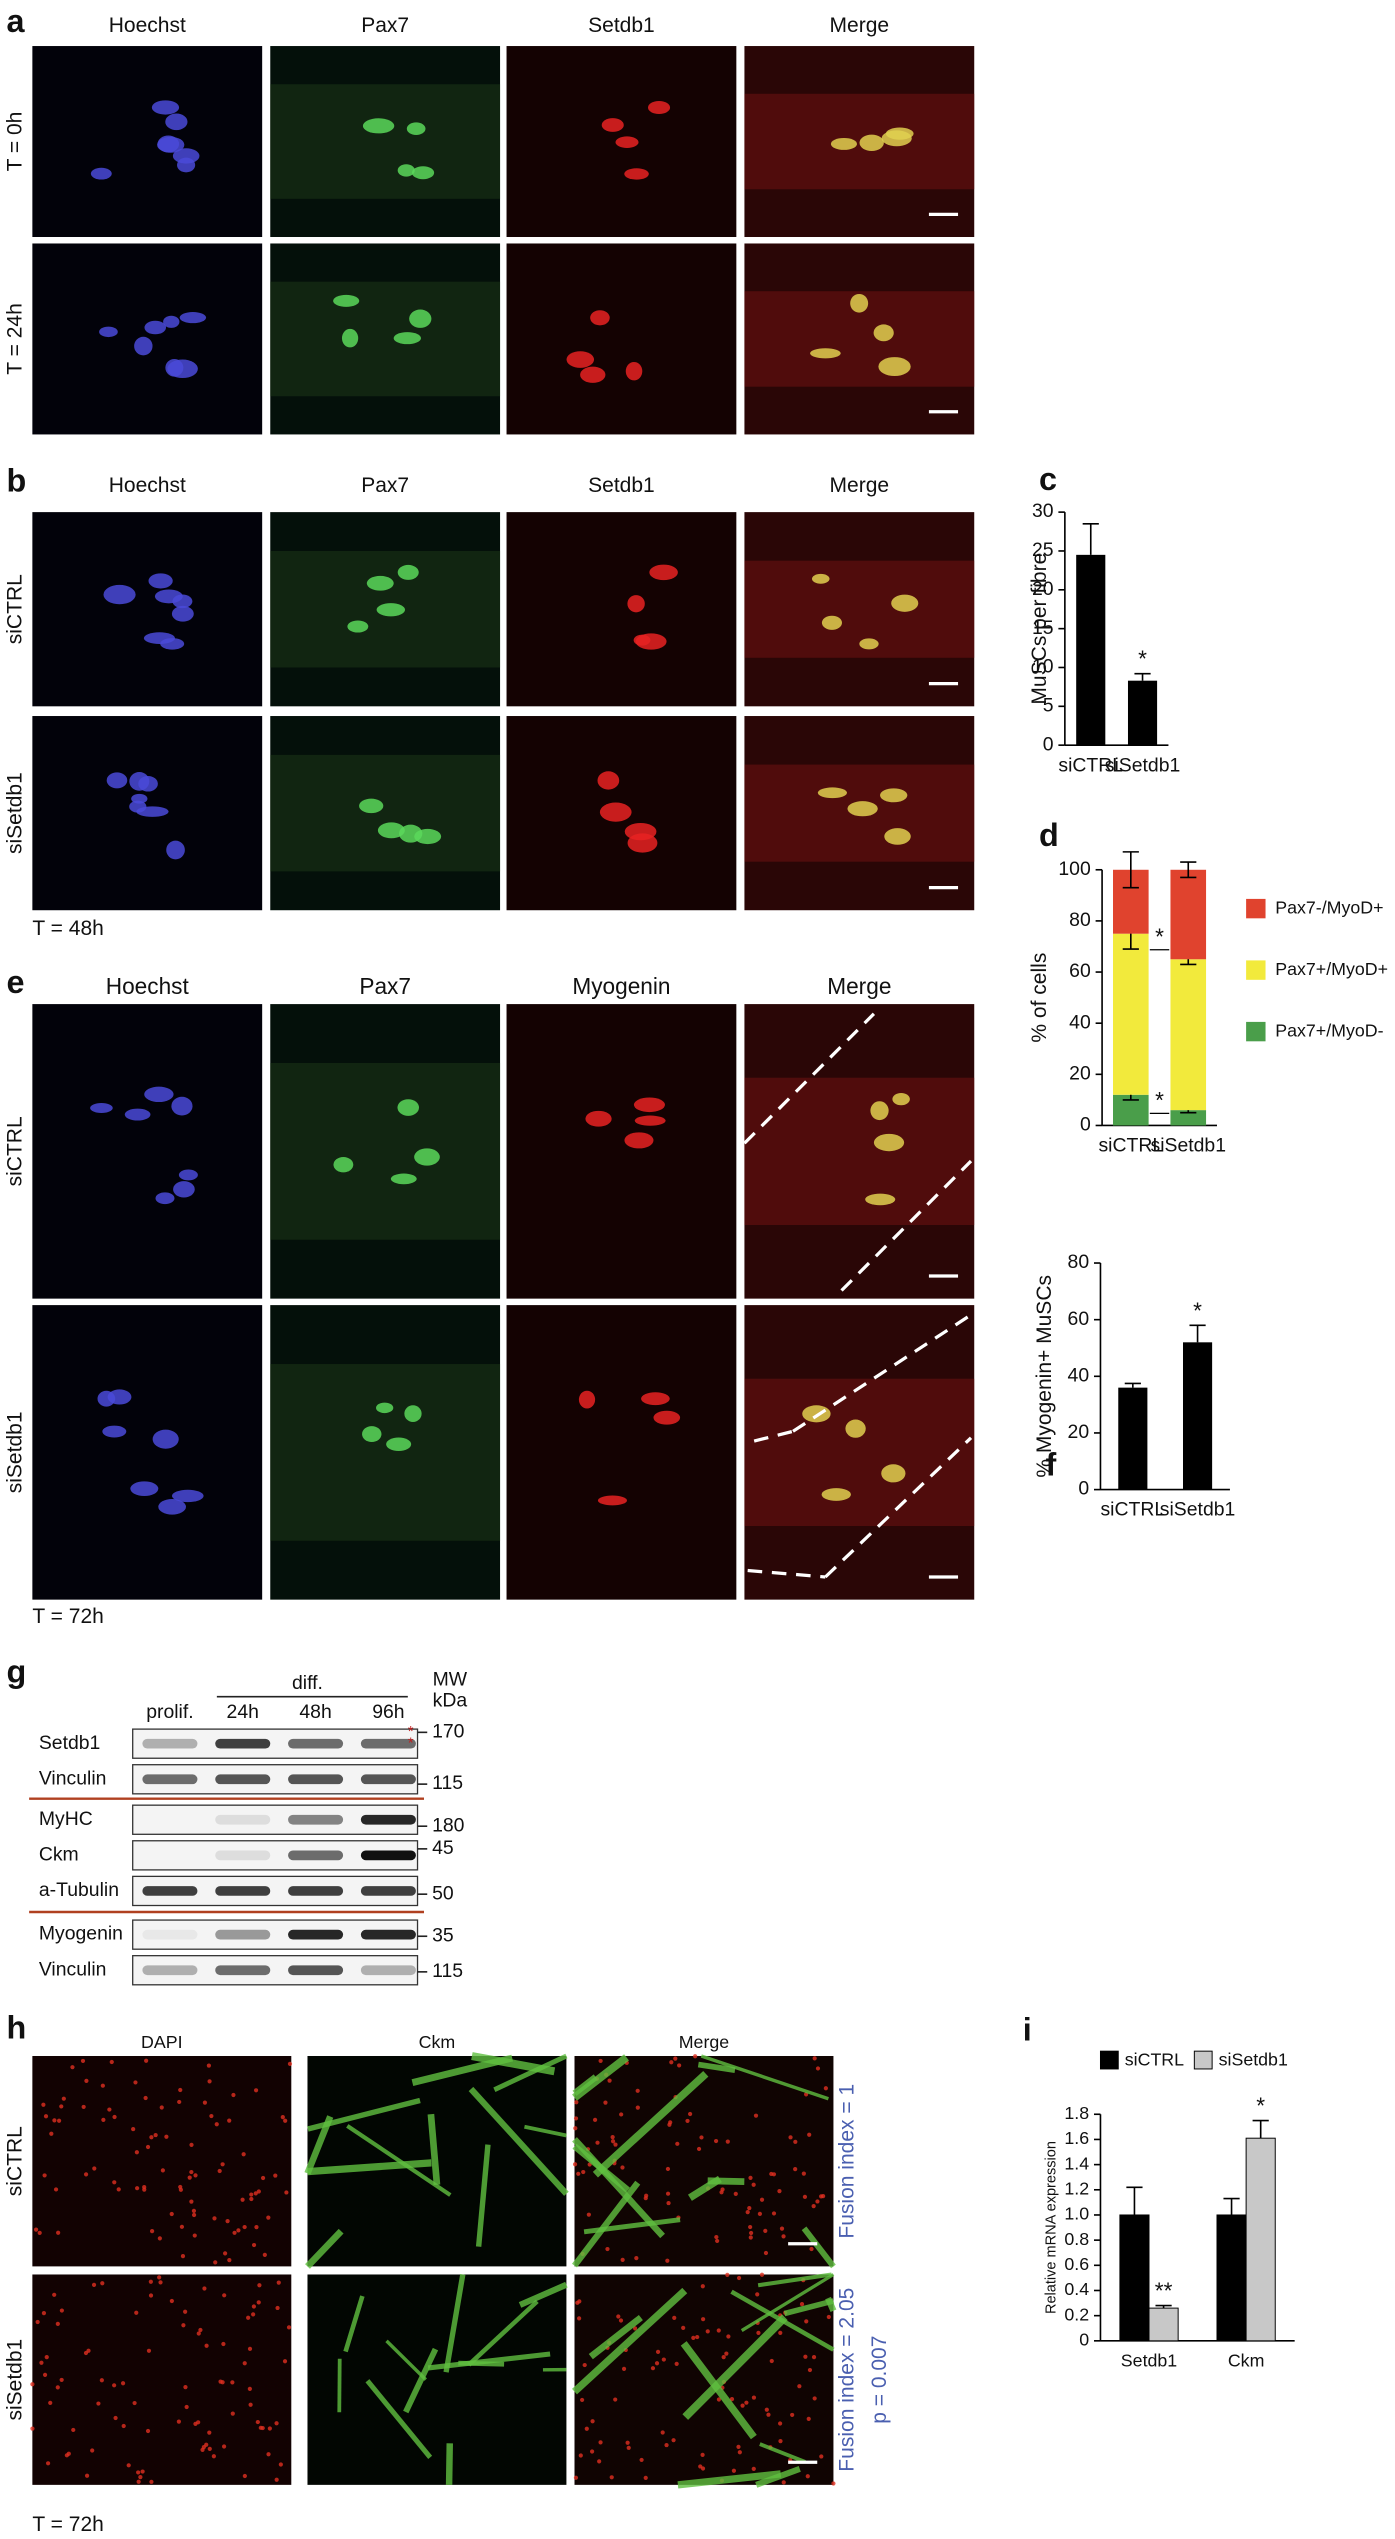  Describe the element at coordinates (621, 485) in the screenshot. I see `column-header: Setdb1` at that location.